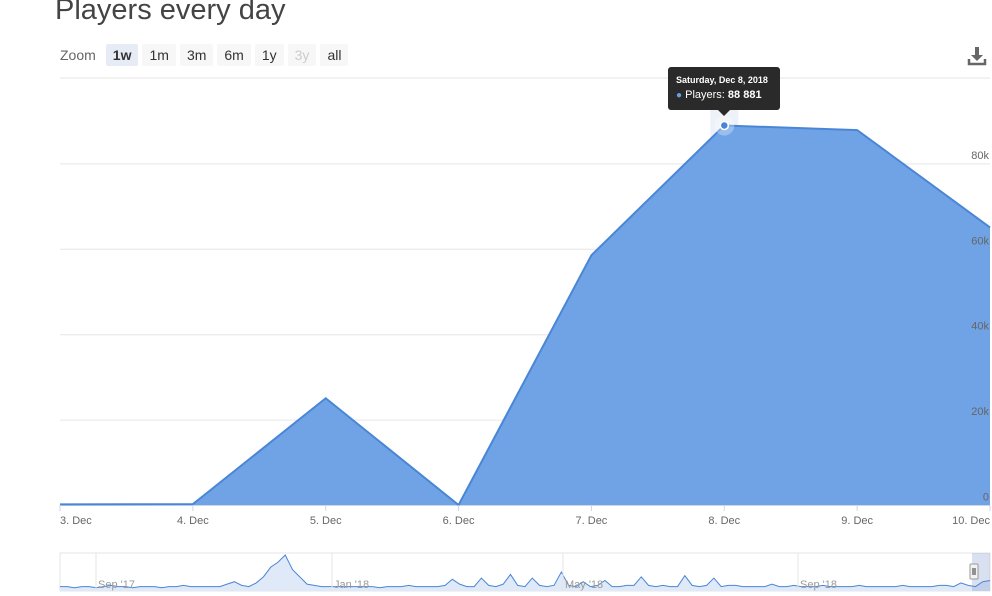 The height and width of the screenshot is (596, 992). Describe the element at coordinates (724, 521) in the screenshot. I see `x-tick-label: 8. Dec` at that location.